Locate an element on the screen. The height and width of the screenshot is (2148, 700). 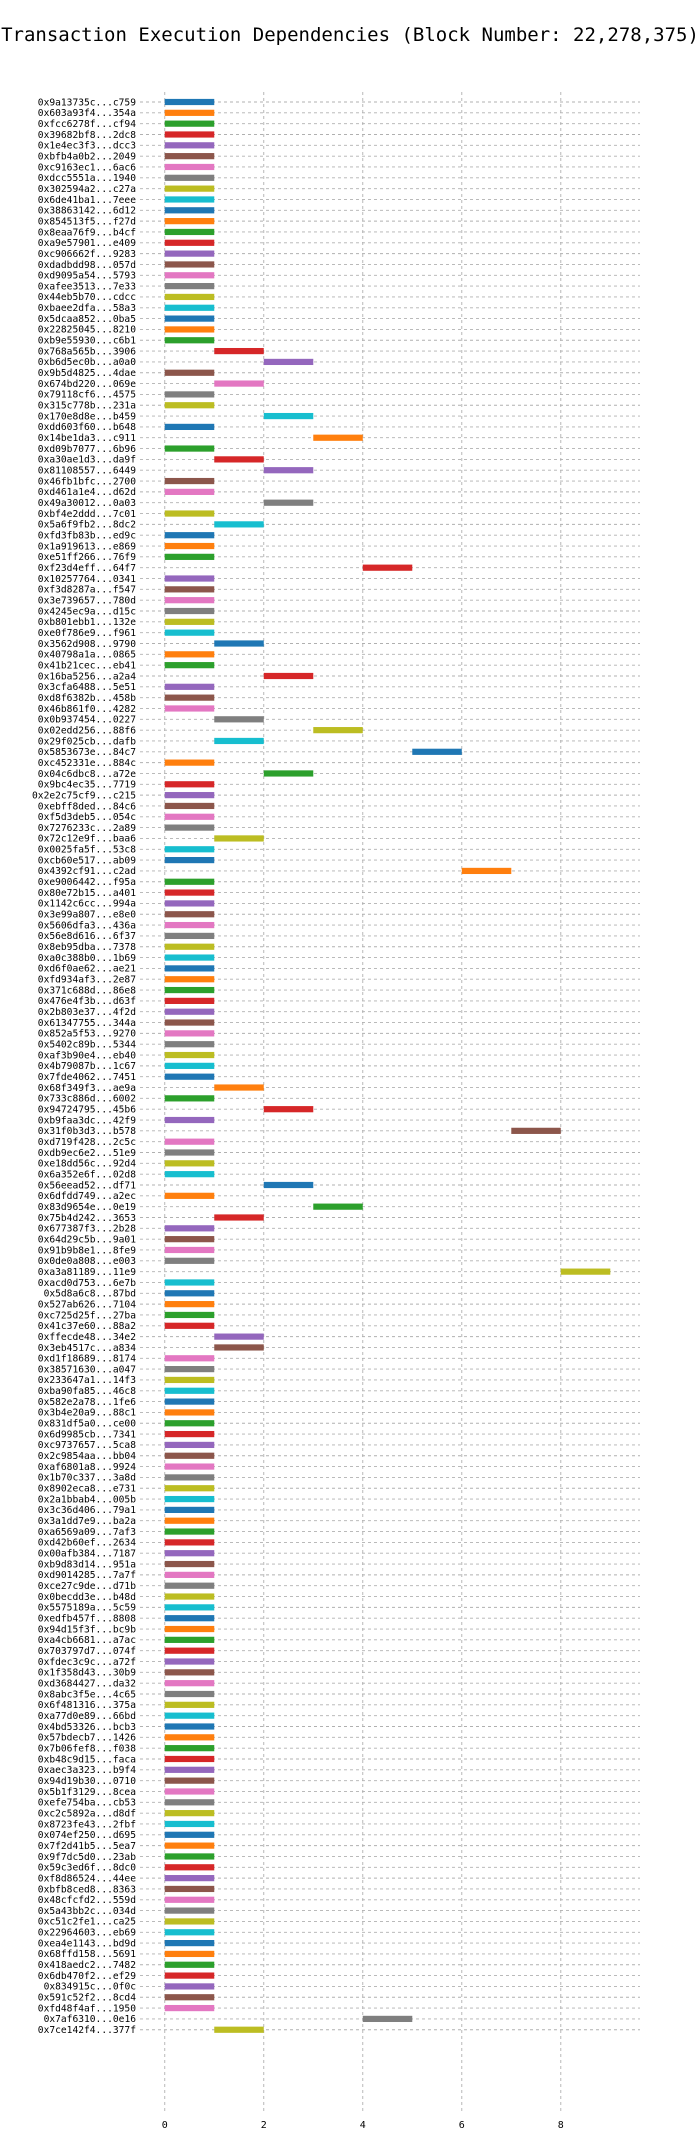
y-tick-label: 0x10257764...0341 is located at coordinates (87, 579).